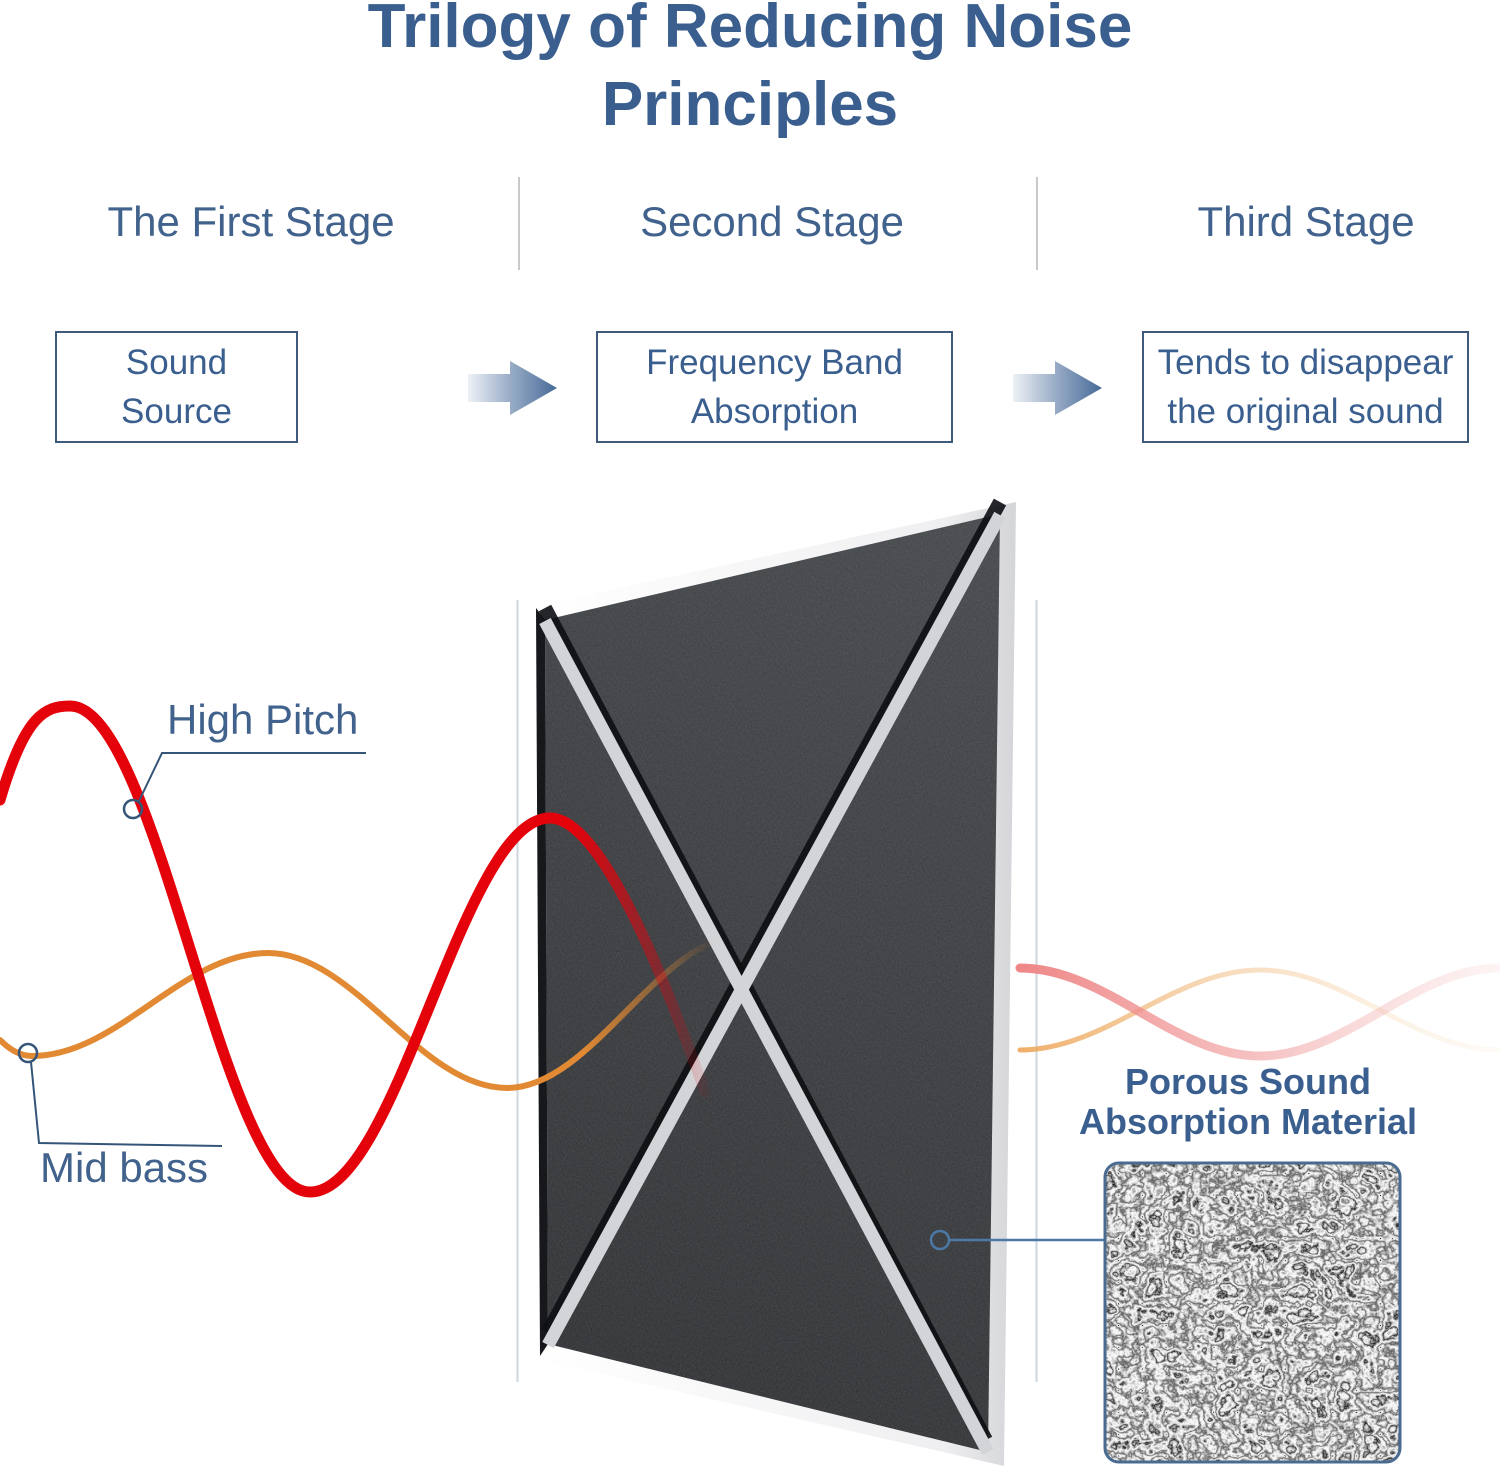 The image size is (1500, 1466). I want to click on header-column-dividers, so click(778, 223).